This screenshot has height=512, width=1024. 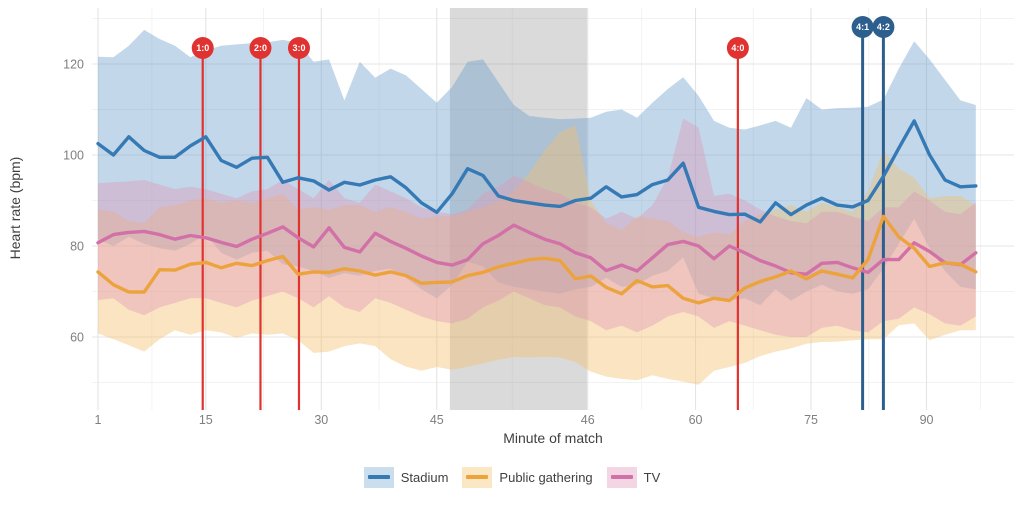 I want to click on goal-label-4-1: 4:1, so click(x=862, y=27).